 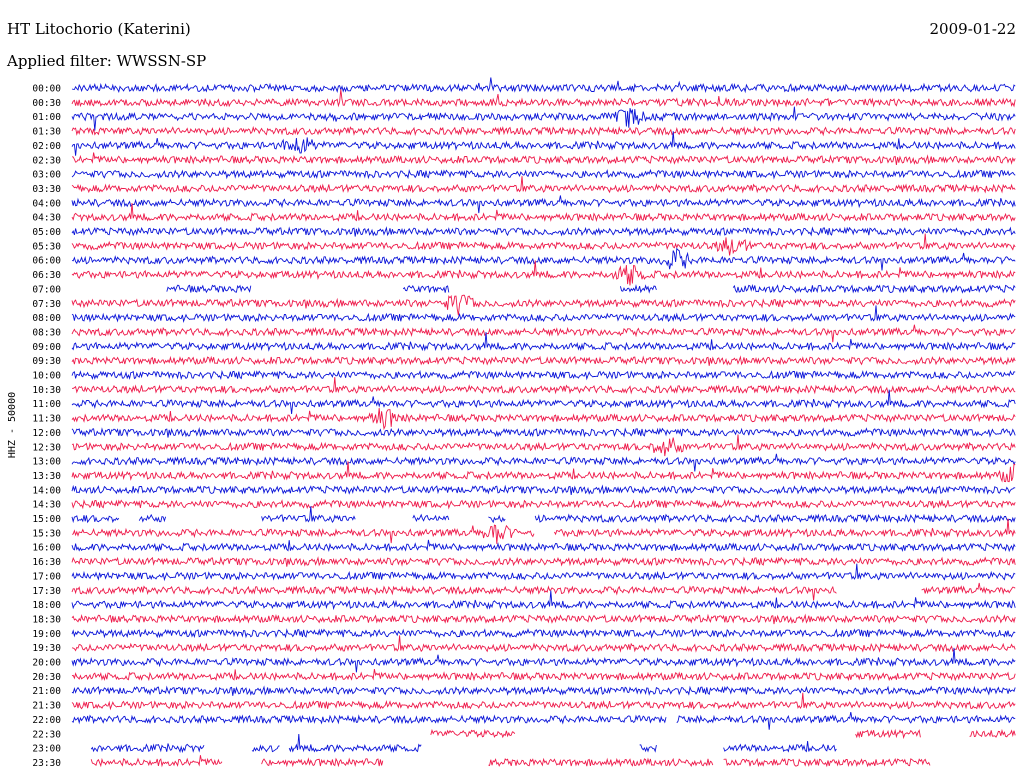 I want to click on time-tick-label: 18:00, so click(x=46, y=605).